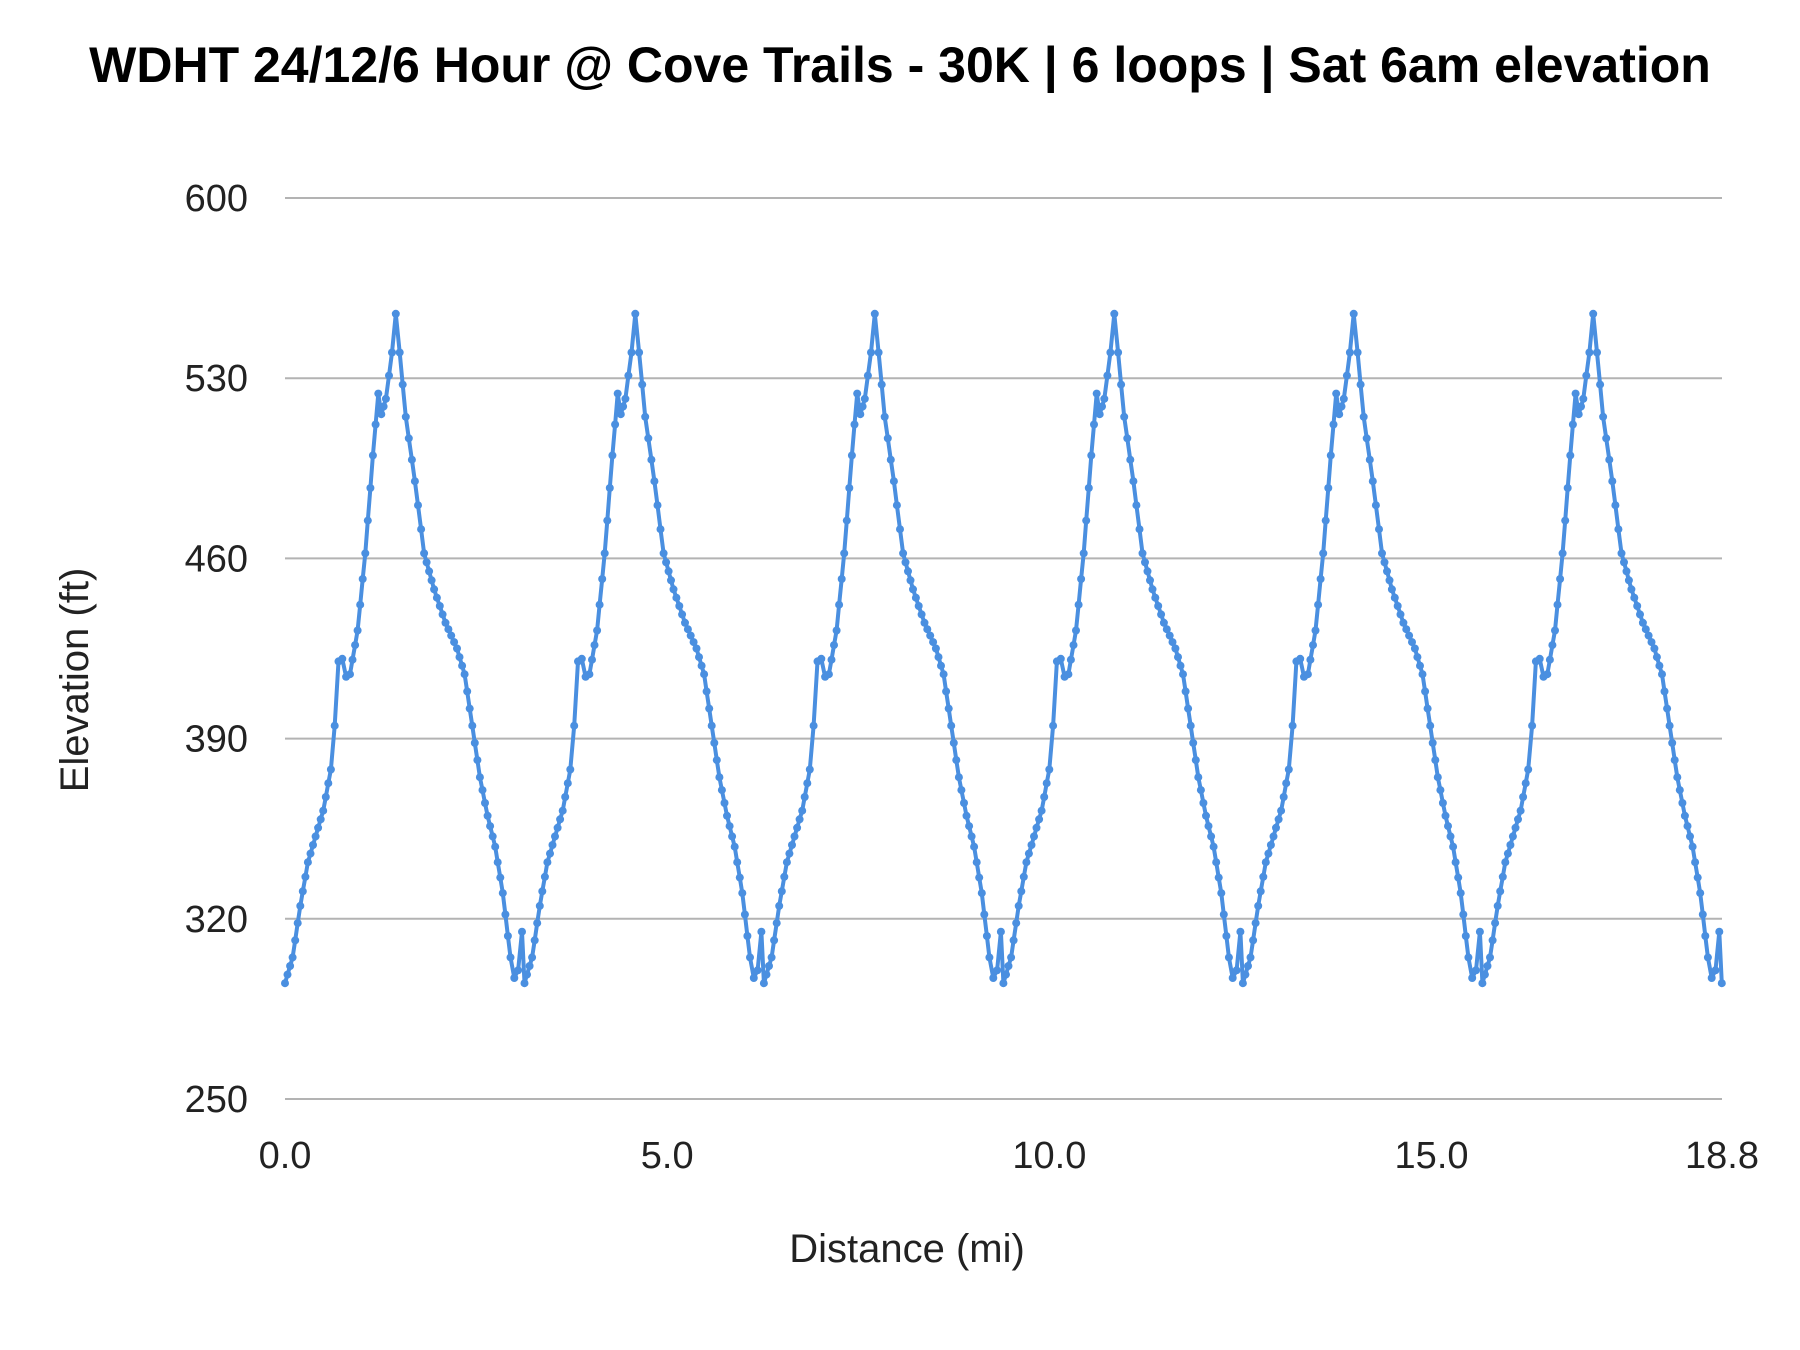 The height and width of the screenshot is (1350, 1800). I want to click on x-tick-label: 10.0, so click(1049, 1156).